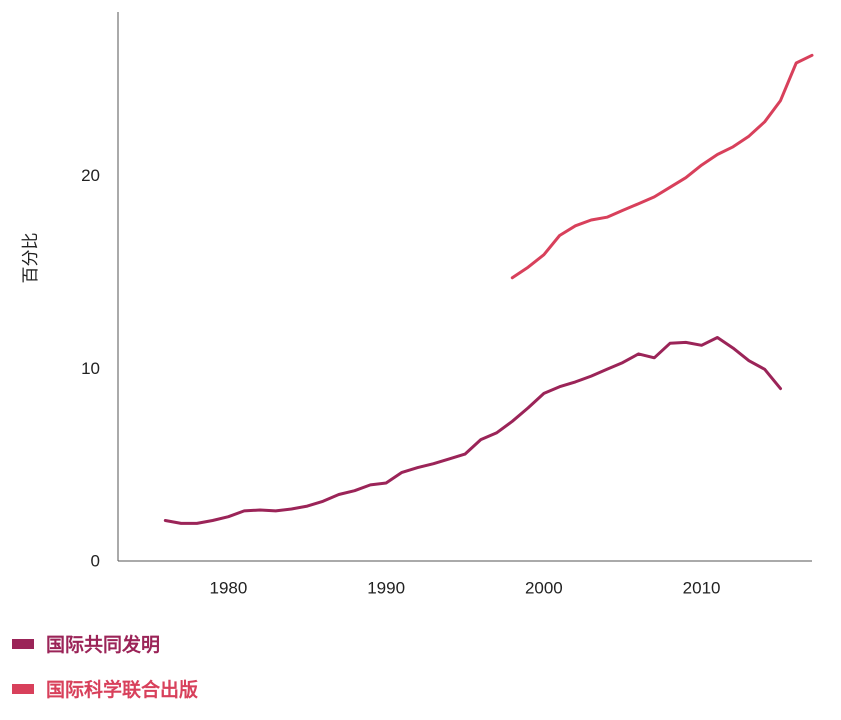 This screenshot has width=841, height=720. I want to click on y-tick-label: 20, so click(90, 175).